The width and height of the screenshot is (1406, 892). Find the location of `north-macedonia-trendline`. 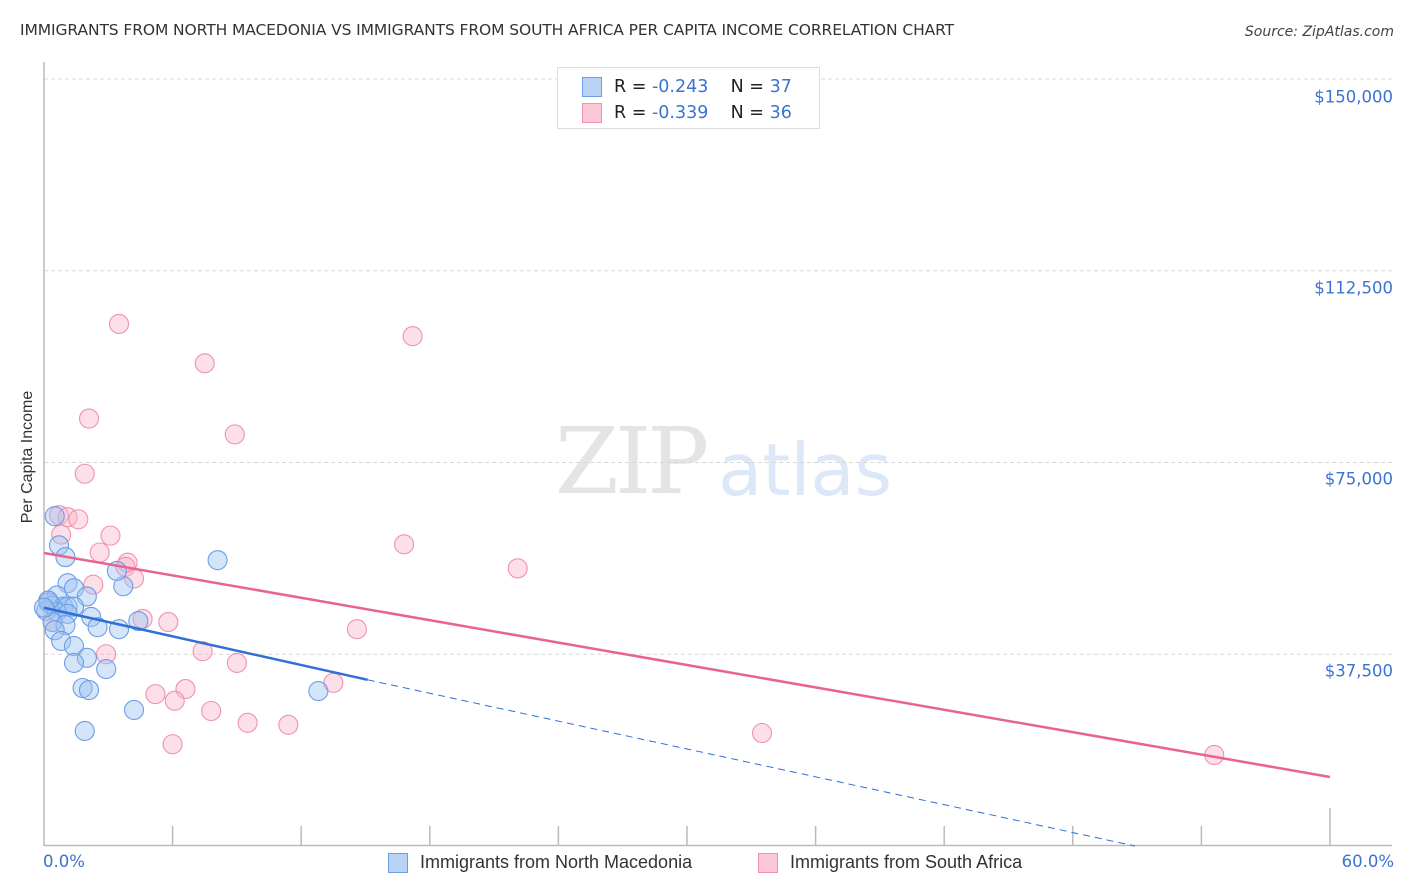

north-macedonia-trendline is located at coordinates (205, 644).